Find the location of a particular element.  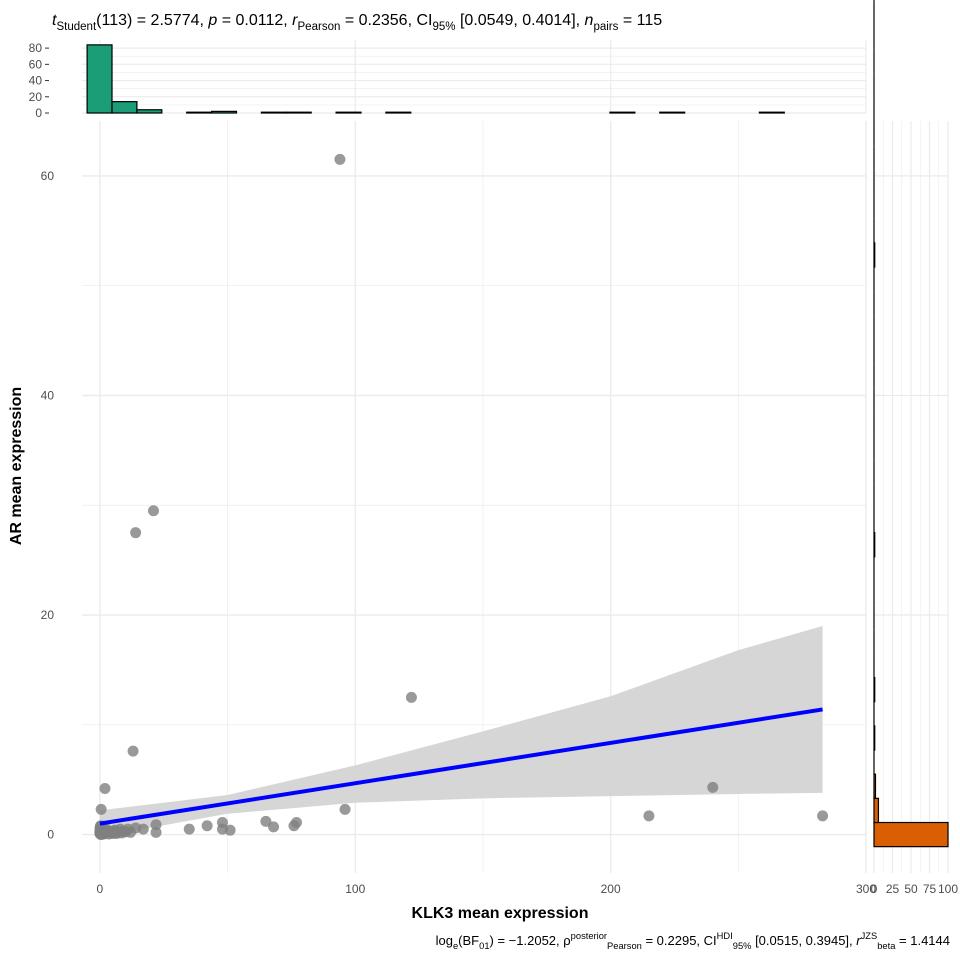

top-hist-tick-label: 0 is located at coordinates (38, 113).